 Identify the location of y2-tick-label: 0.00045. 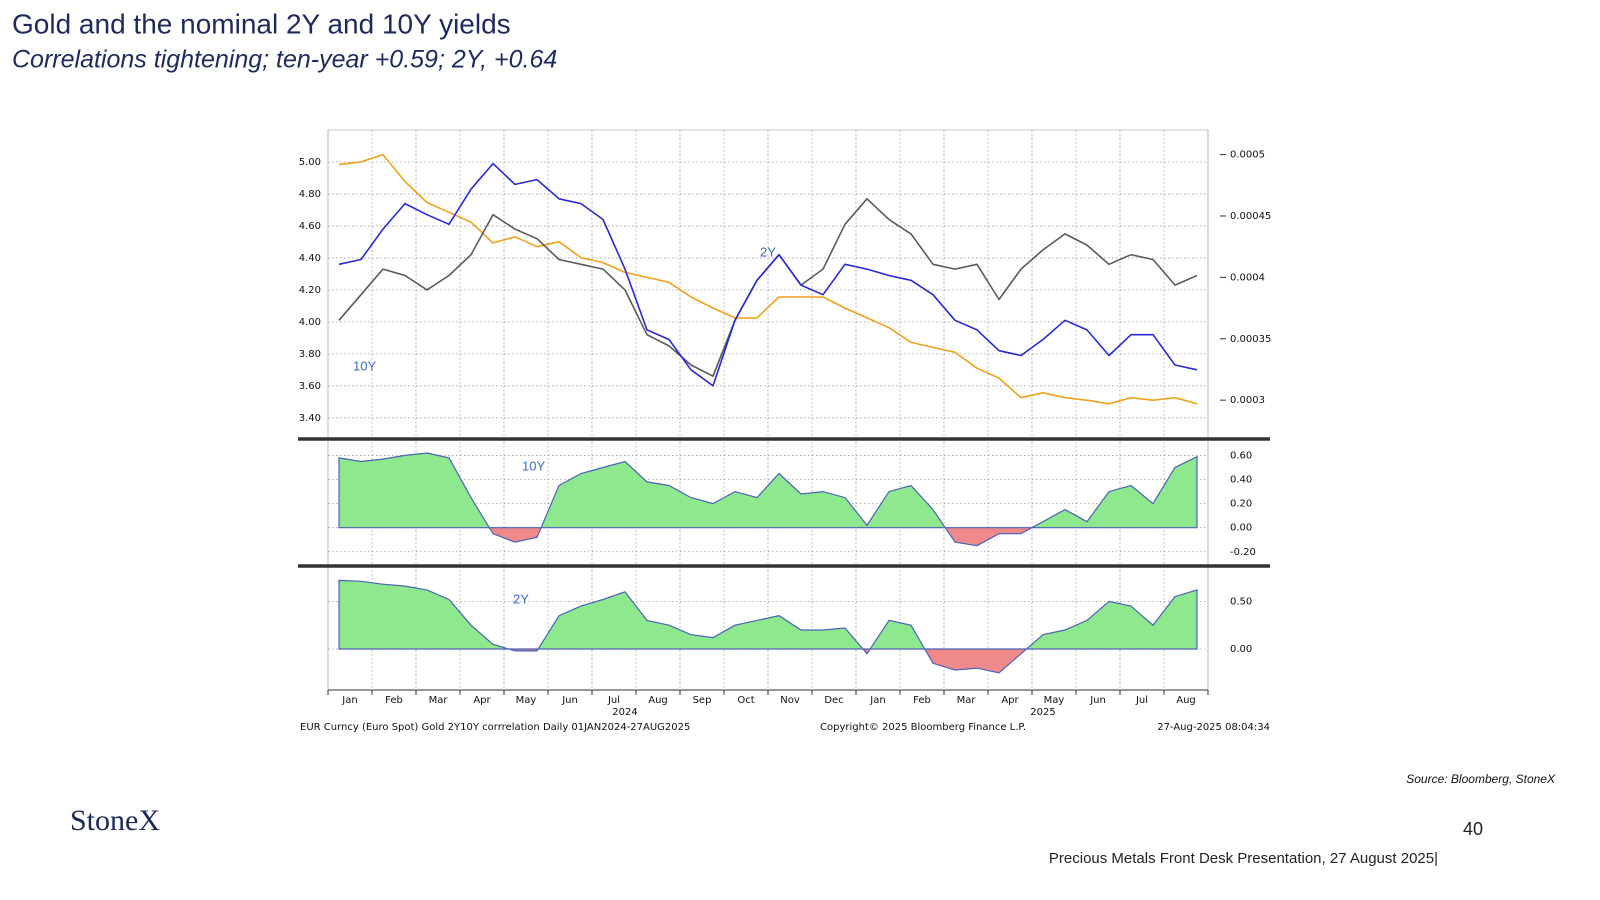
(1250, 216).